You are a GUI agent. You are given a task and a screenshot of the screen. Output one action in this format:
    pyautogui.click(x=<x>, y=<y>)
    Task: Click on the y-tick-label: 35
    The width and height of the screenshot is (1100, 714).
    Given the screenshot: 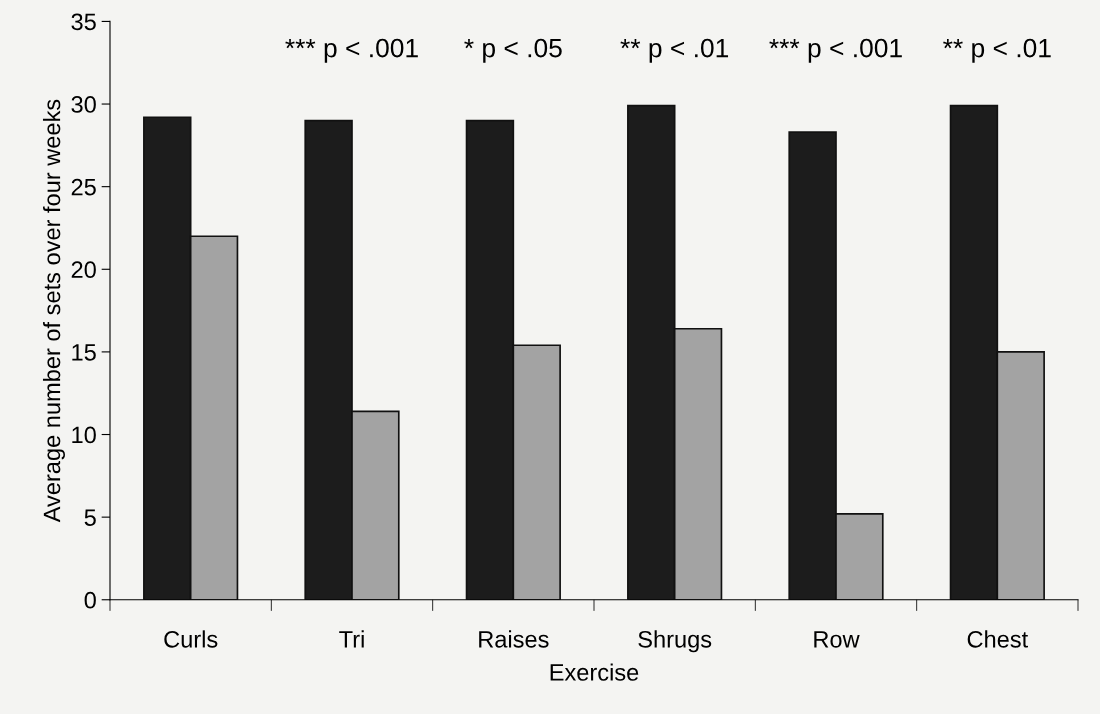 What is the action you would take?
    pyautogui.click(x=83, y=22)
    